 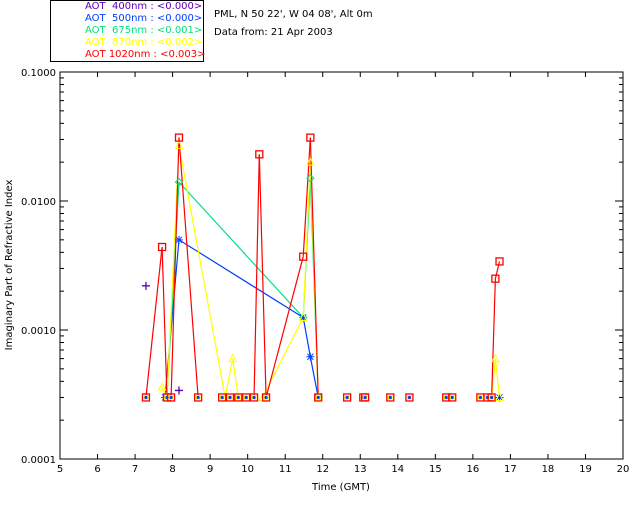 I want to click on x-tick-label: 18, so click(x=548, y=469).